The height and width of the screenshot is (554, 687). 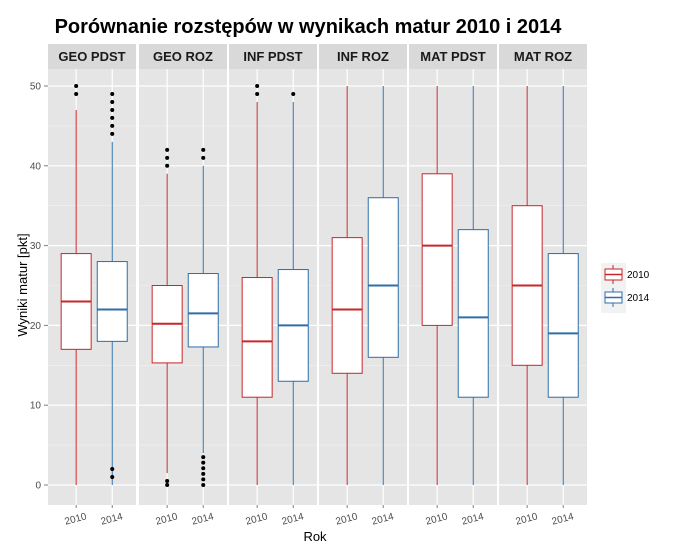 What do you see at coordinates (39, 287) in the screenshot?
I see `y-axis: 0 10 20 30 40 50` at bounding box center [39, 287].